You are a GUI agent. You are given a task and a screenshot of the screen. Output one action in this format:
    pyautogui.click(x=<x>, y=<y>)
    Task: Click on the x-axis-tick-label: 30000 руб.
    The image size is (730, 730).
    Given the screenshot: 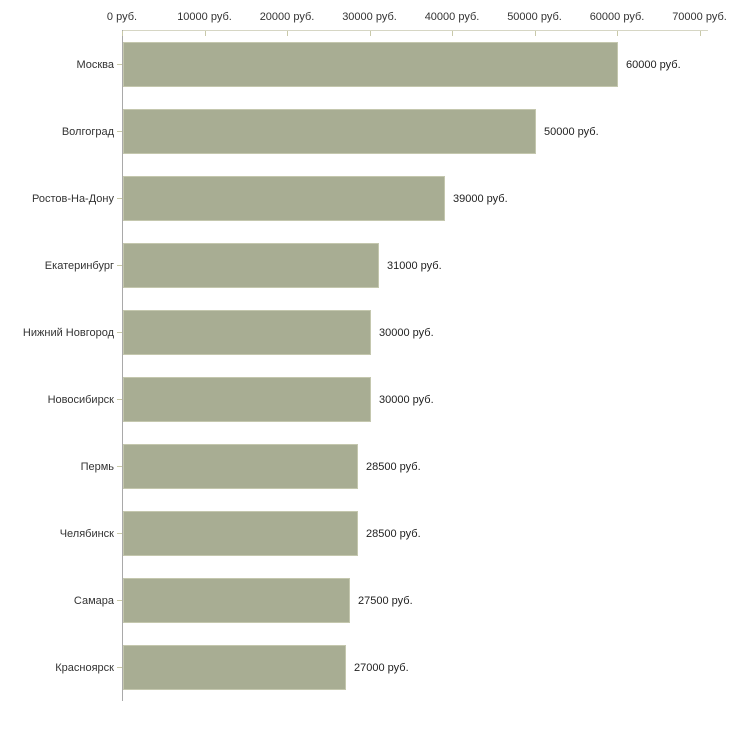 What is the action you would take?
    pyautogui.click(x=369, y=17)
    